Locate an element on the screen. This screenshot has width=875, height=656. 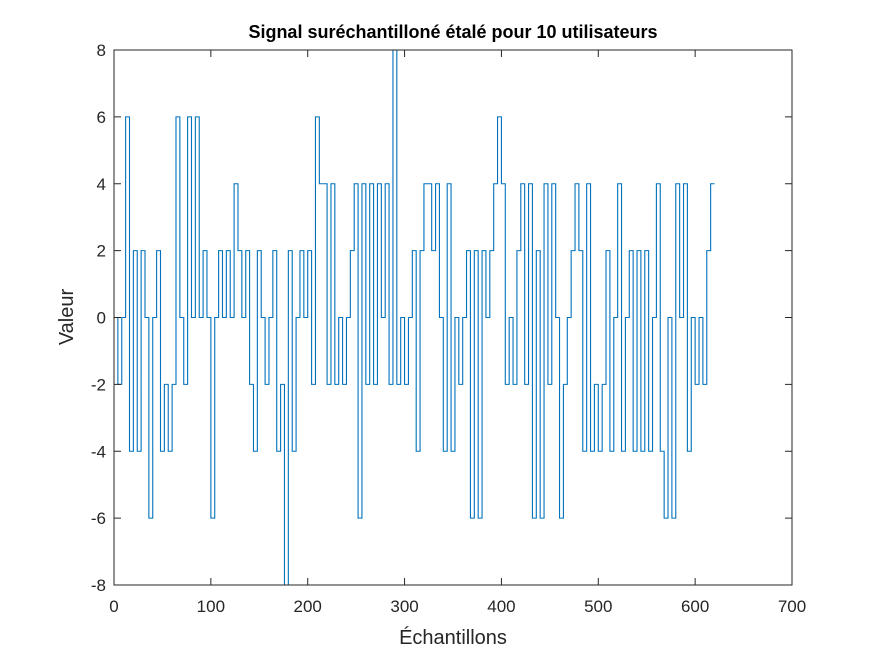
x-tick-label: 600 is located at coordinates (695, 606).